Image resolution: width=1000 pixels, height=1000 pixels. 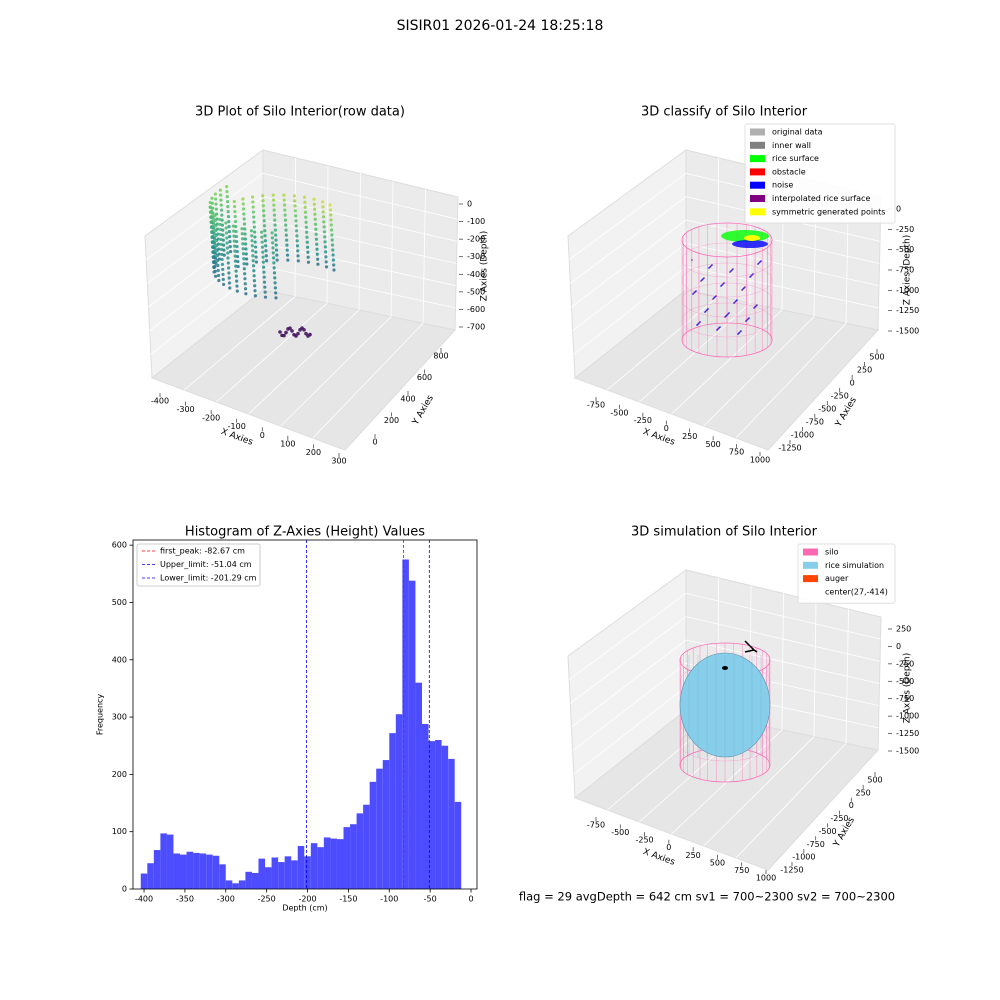 I want to click on z-tick-label: -500, so click(x=905, y=681).